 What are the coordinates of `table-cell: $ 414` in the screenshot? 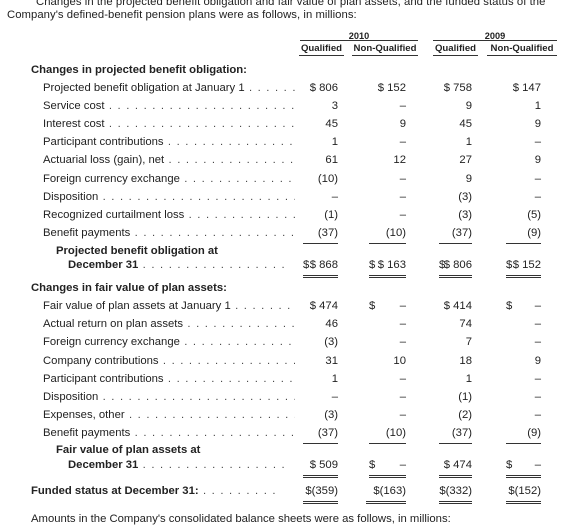 It's located at (457, 306).